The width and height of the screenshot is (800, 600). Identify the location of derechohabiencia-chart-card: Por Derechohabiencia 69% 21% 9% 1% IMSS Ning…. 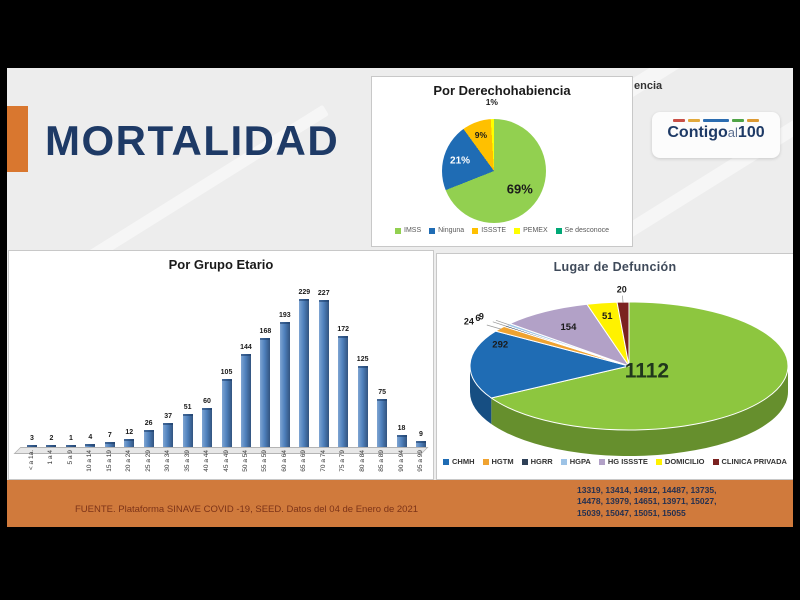
(502, 161).